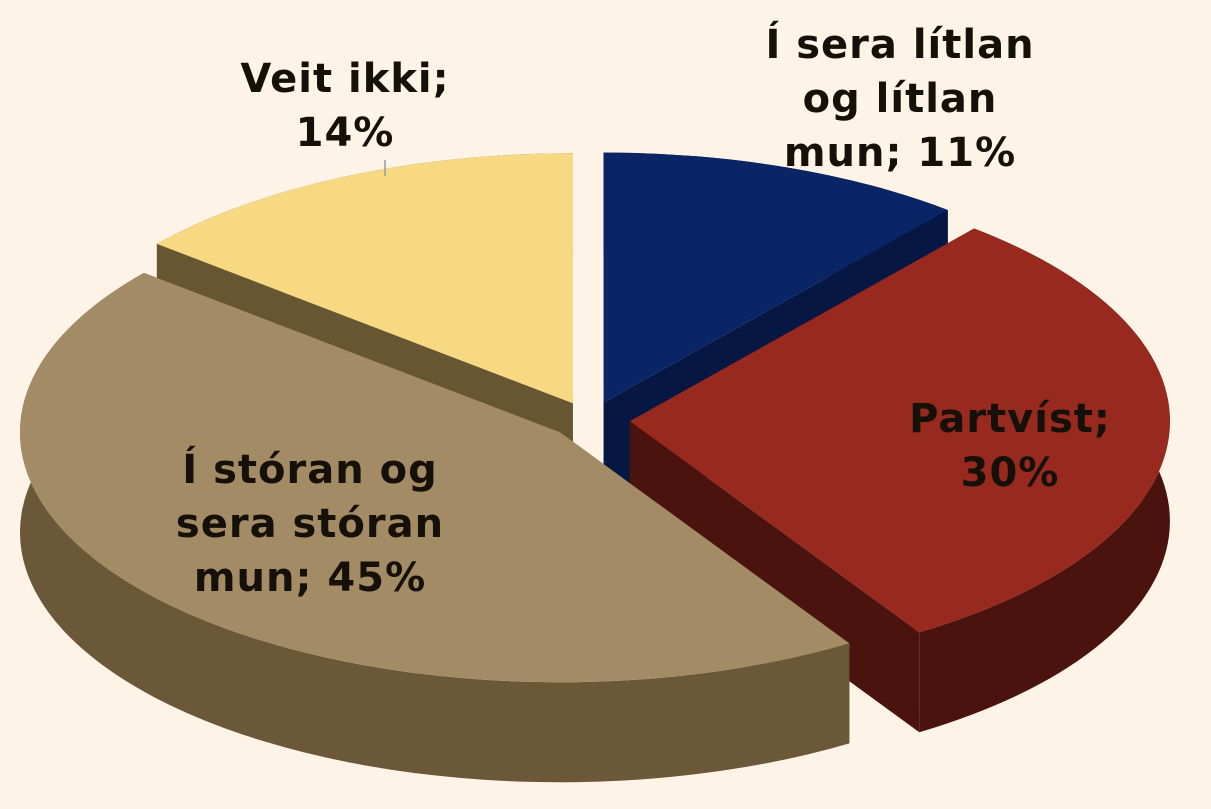 This screenshot has width=1211, height=809. What do you see at coordinates (345, 106) in the screenshot?
I see `data-label: Veit ikki; 14%` at bounding box center [345, 106].